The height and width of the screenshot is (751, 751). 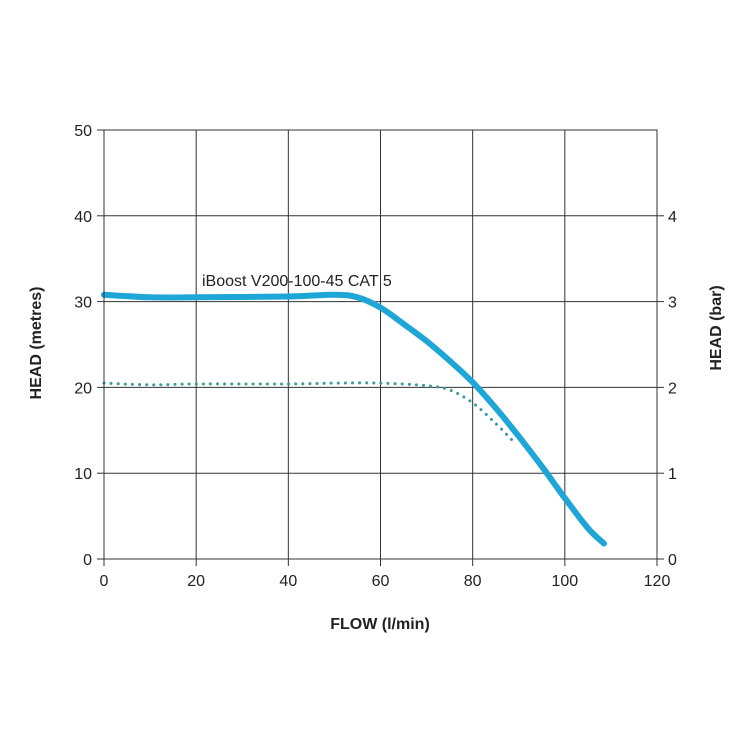 What do you see at coordinates (380, 624) in the screenshot?
I see `x-axis-title: FLOW (l/min)` at bounding box center [380, 624].